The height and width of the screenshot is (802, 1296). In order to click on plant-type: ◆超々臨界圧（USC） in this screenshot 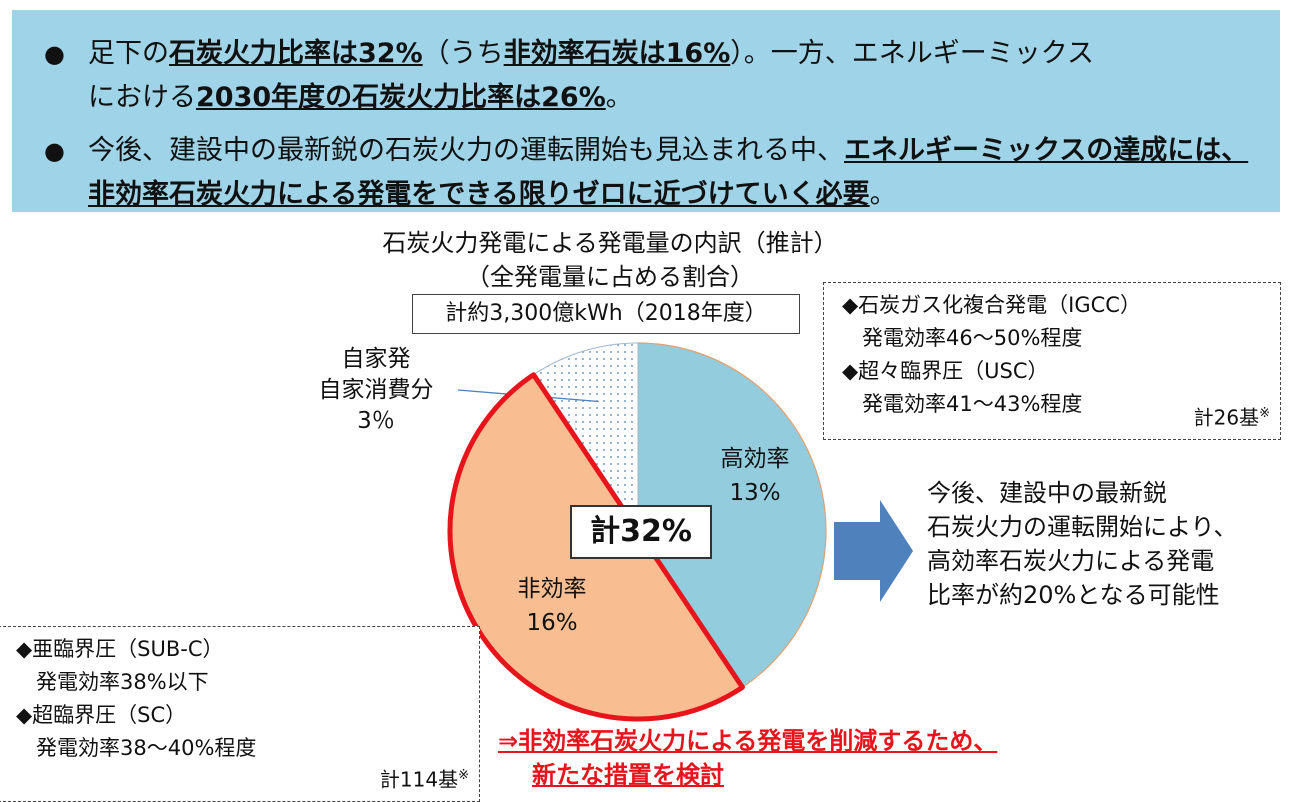, I will do `click(945, 371)`.